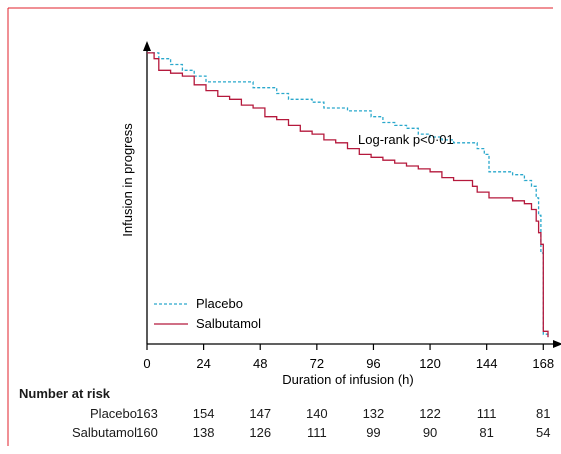 The width and height of the screenshot is (561, 454). What do you see at coordinates (147, 432) in the screenshot?
I see `risk-cell: 160` at bounding box center [147, 432].